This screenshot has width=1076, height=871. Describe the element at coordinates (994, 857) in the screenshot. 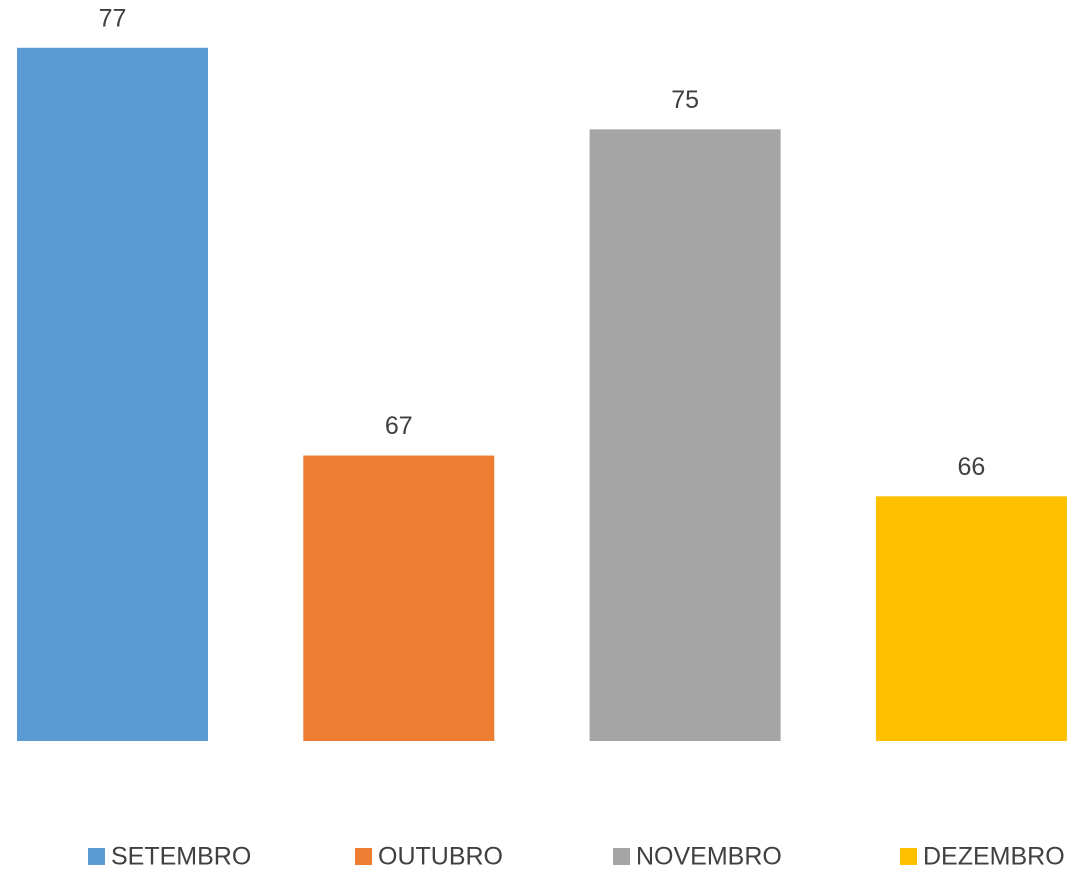

I see `legend-label: DEZEMBRO` at that location.